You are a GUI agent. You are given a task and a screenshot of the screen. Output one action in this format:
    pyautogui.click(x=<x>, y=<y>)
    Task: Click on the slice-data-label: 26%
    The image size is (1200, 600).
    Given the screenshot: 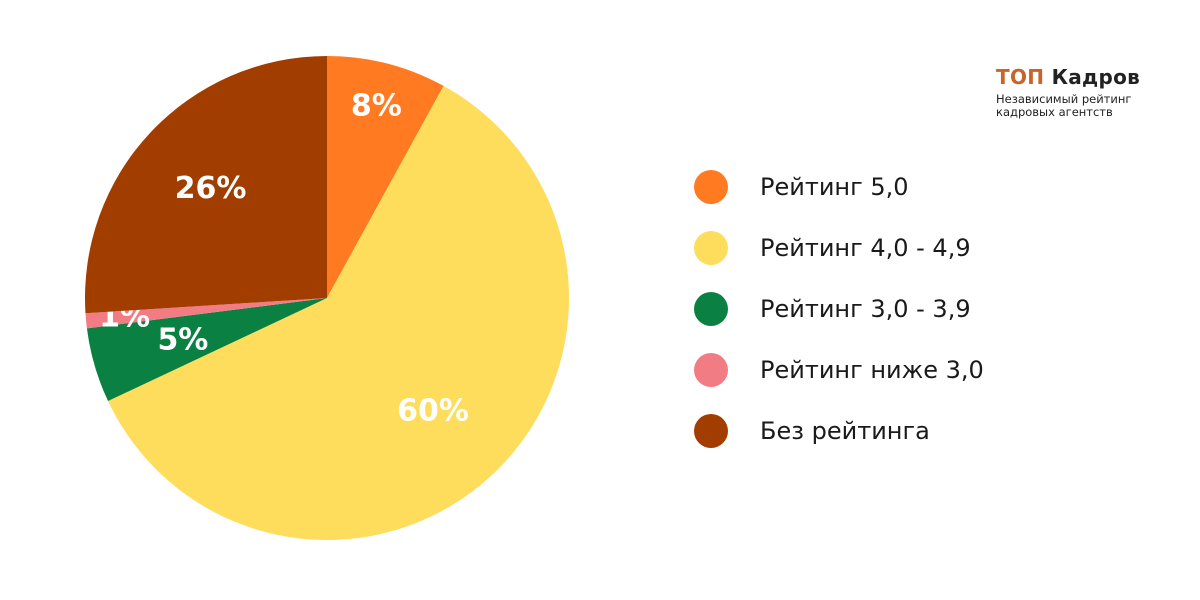 What is the action you would take?
    pyautogui.click(x=211, y=188)
    